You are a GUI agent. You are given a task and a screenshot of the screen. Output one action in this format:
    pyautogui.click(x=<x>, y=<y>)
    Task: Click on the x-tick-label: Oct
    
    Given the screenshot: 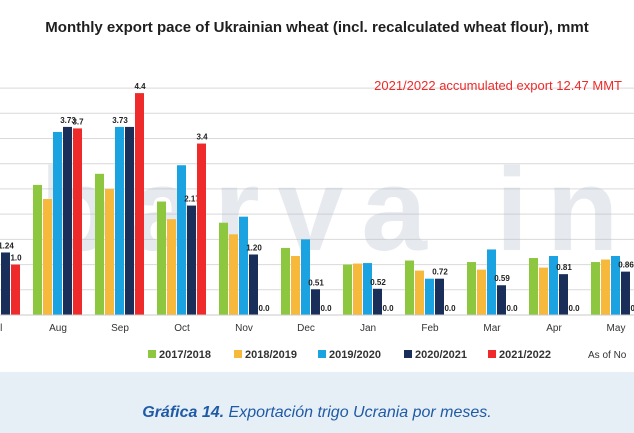 What is the action you would take?
    pyautogui.click(x=182, y=328)
    